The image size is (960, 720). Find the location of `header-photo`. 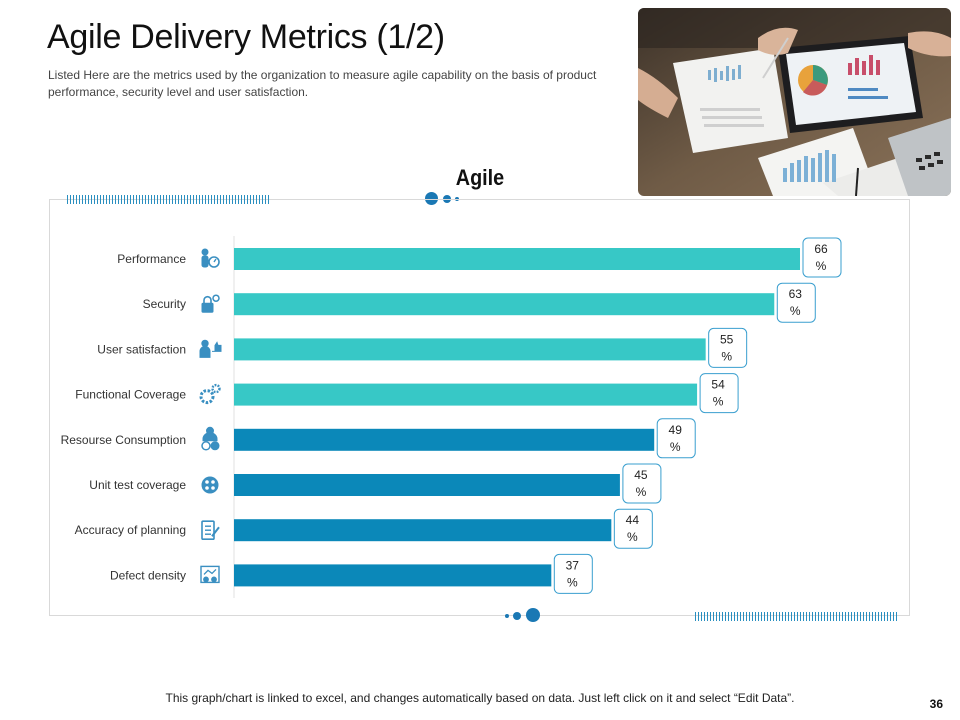

header-photo is located at coordinates (794, 102).